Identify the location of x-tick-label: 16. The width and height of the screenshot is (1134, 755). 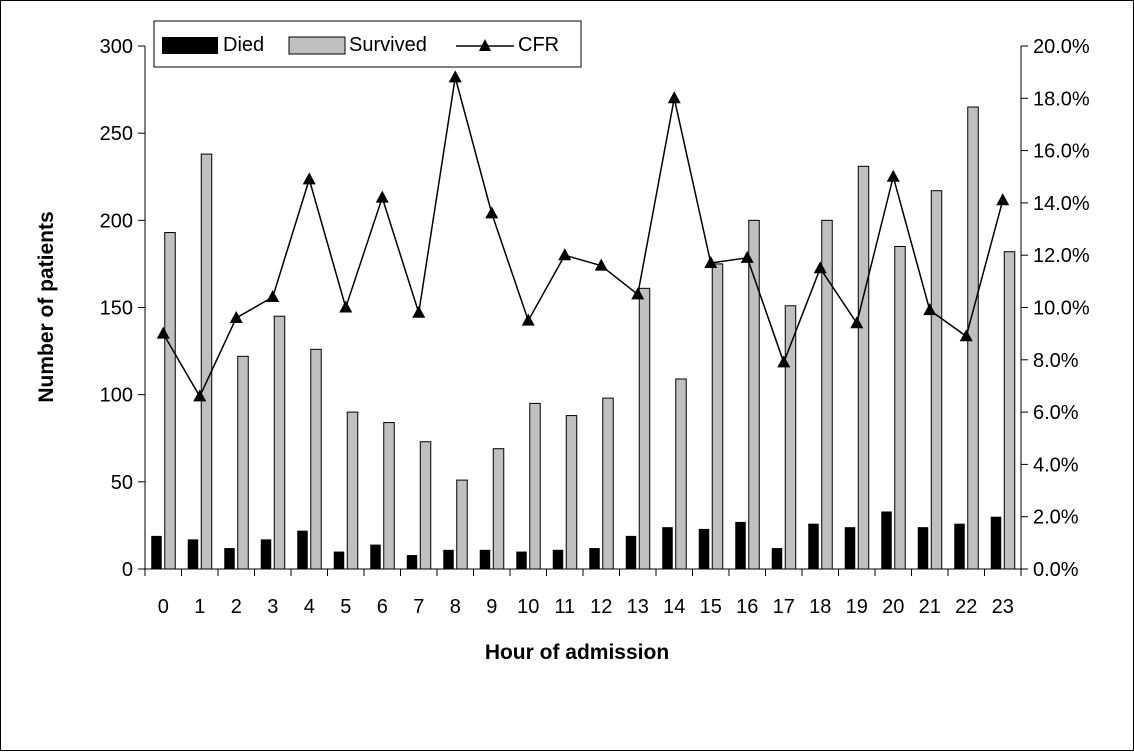
(747, 607).